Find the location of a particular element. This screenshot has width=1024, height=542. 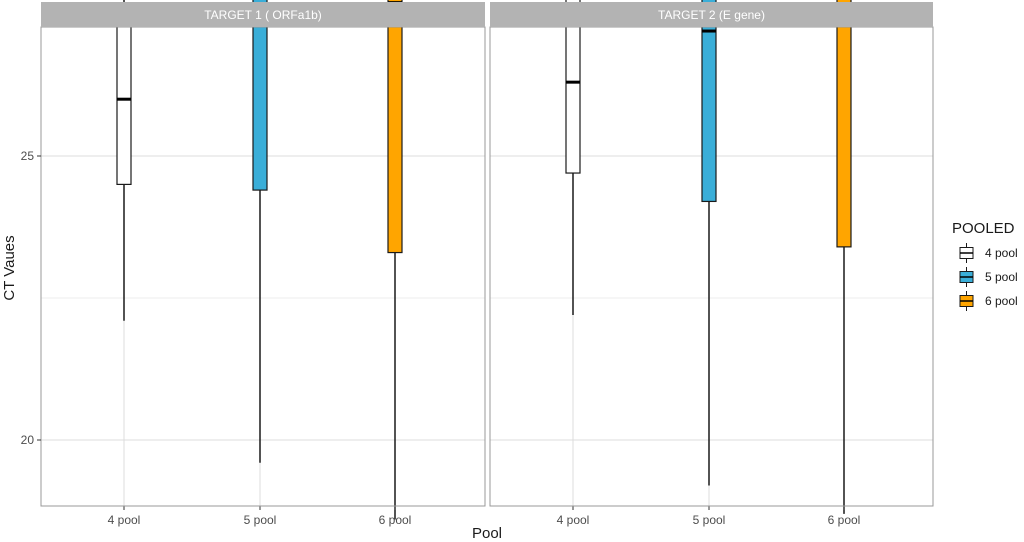

y-axis-label: CT Vaues is located at coordinates (9, 267).